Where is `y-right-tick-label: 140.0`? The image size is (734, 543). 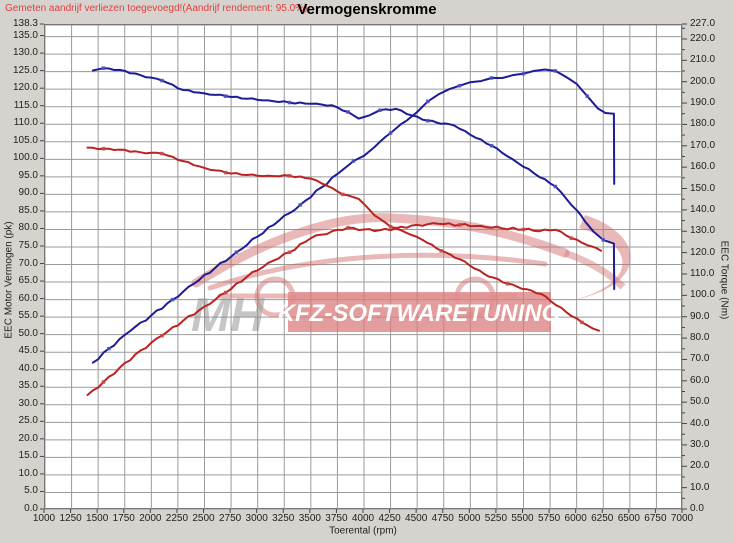 y-right-tick-label: 140.0 is located at coordinates (703, 209).